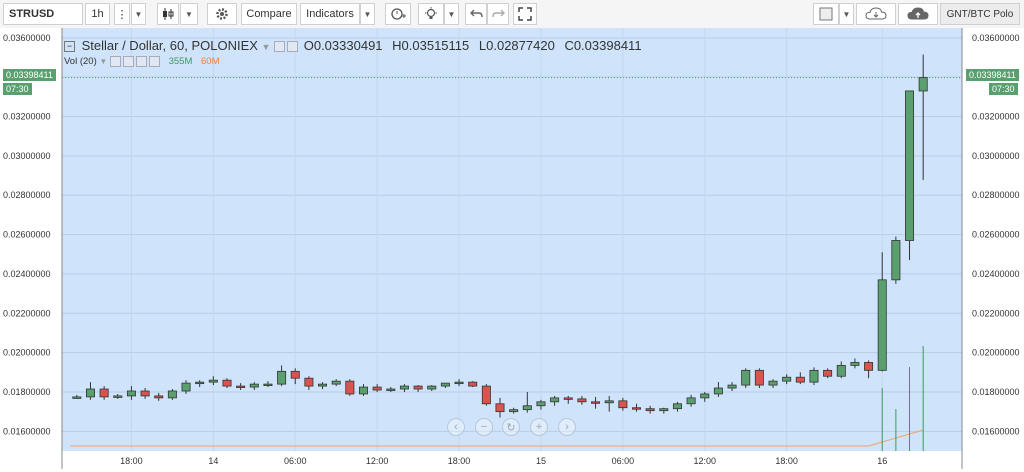 The image size is (1024, 472). Describe the element at coordinates (431, 14) in the screenshot. I see `idea-lightbulb-icon` at that location.